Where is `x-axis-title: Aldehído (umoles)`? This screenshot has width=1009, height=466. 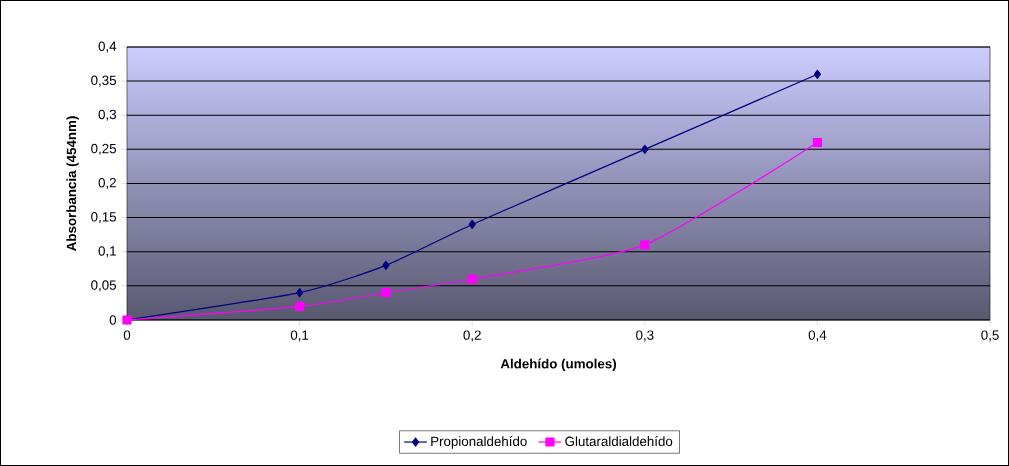
x-axis-title: Aldehído (umoles) is located at coordinates (558, 365).